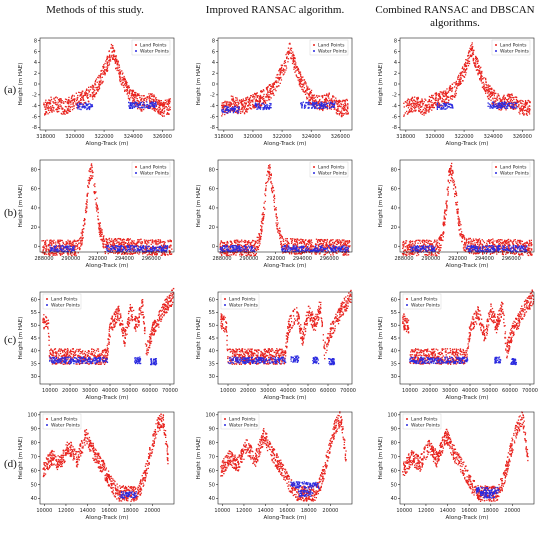 The width and height of the screenshot is (550, 540). What do you see at coordinates (514, 52) in the screenshot?
I see `legend-label-water: Water Points` at bounding box center [514, 52].